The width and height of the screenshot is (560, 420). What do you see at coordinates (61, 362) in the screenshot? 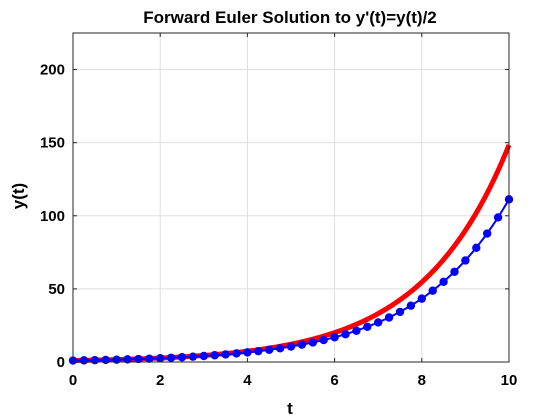
I see `y-tick-label: 0` at bounding box center [61, 362].